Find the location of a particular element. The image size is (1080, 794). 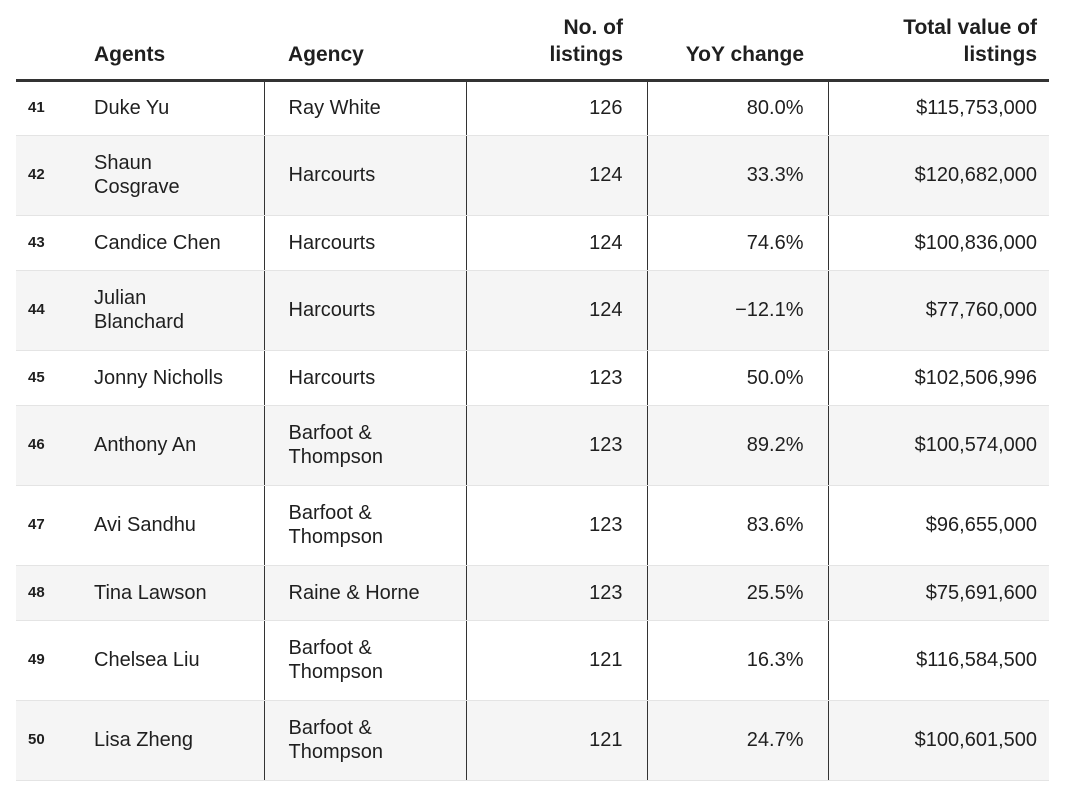

table-row: 41 Duke Yu Ray White 126 80.0% $115,753,000 is located at coordinates (532, 108).